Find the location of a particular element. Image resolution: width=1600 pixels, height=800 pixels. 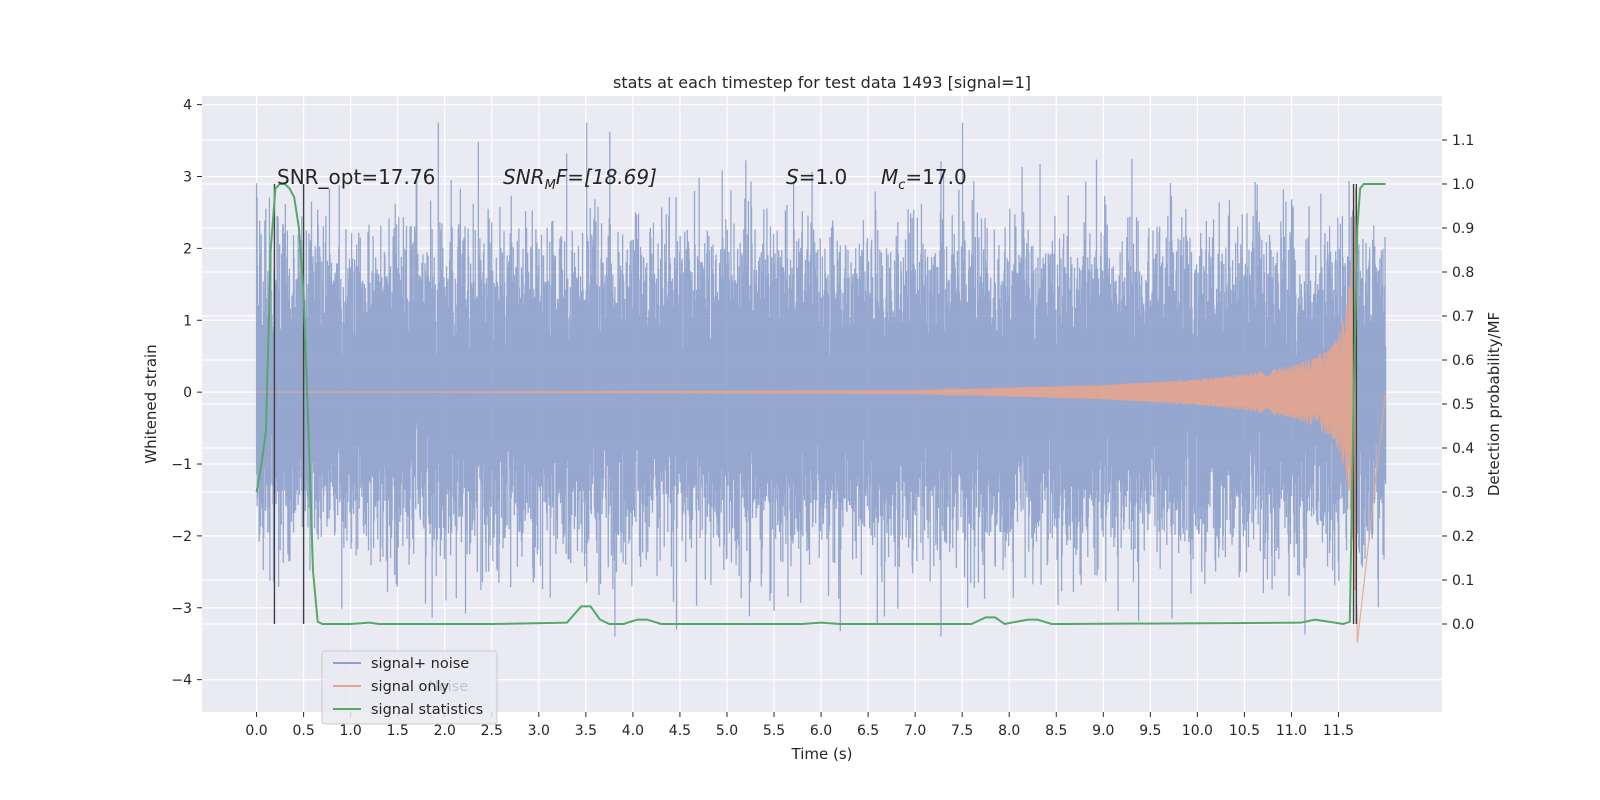

x-tick-label: 0.5 is located at coordinates (303, 731).